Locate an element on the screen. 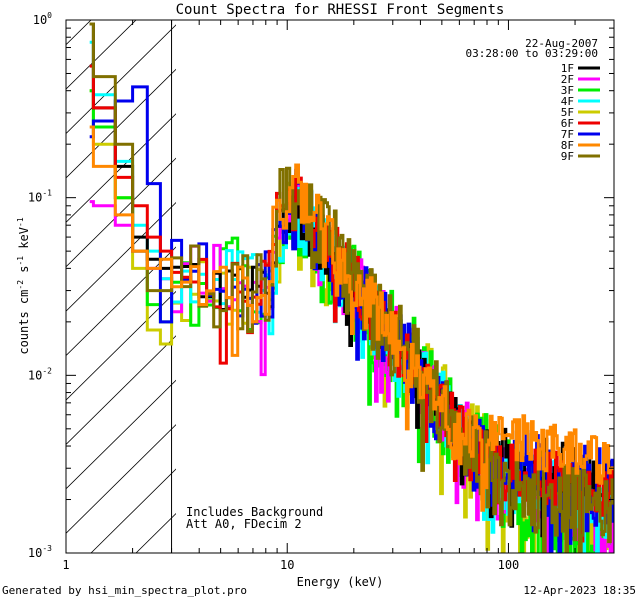 This screenshot has width=640, height=604. y-tick-label: 10⁻³ is located at coordinates (40, 552).